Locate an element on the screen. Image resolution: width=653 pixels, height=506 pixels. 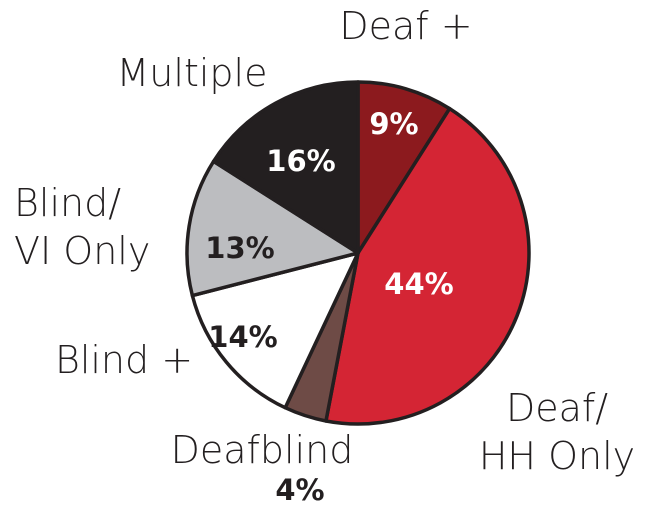
category-label: Blind/VI Only is located at coordinates (82, 227).